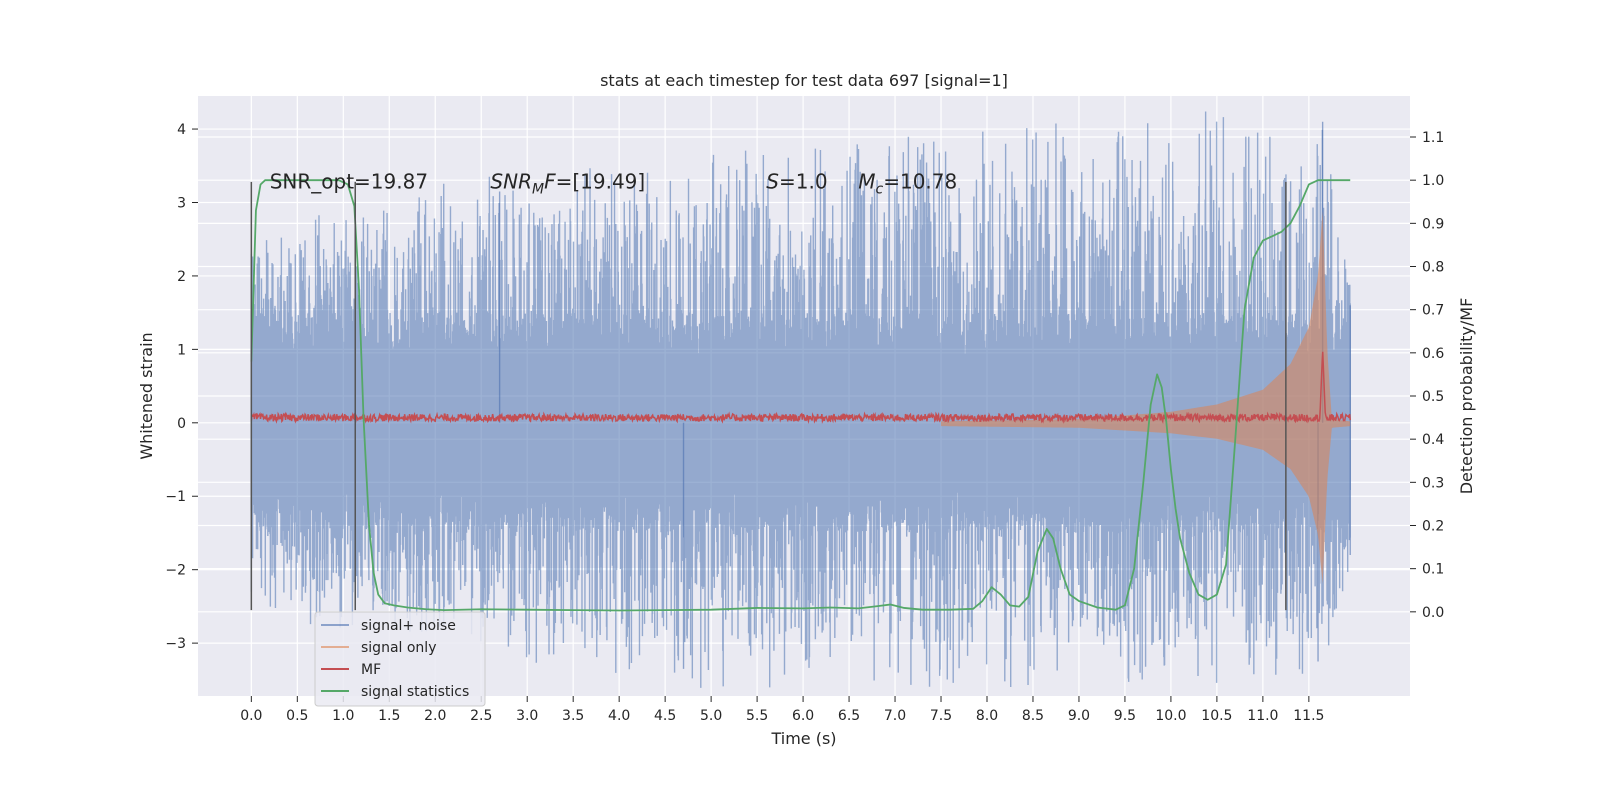 This screenshot has height=800, width=1600. Describe the element at coordinates (1433, 526) in the screenshot. I see `y2-tick-label: 0.2` at that location.